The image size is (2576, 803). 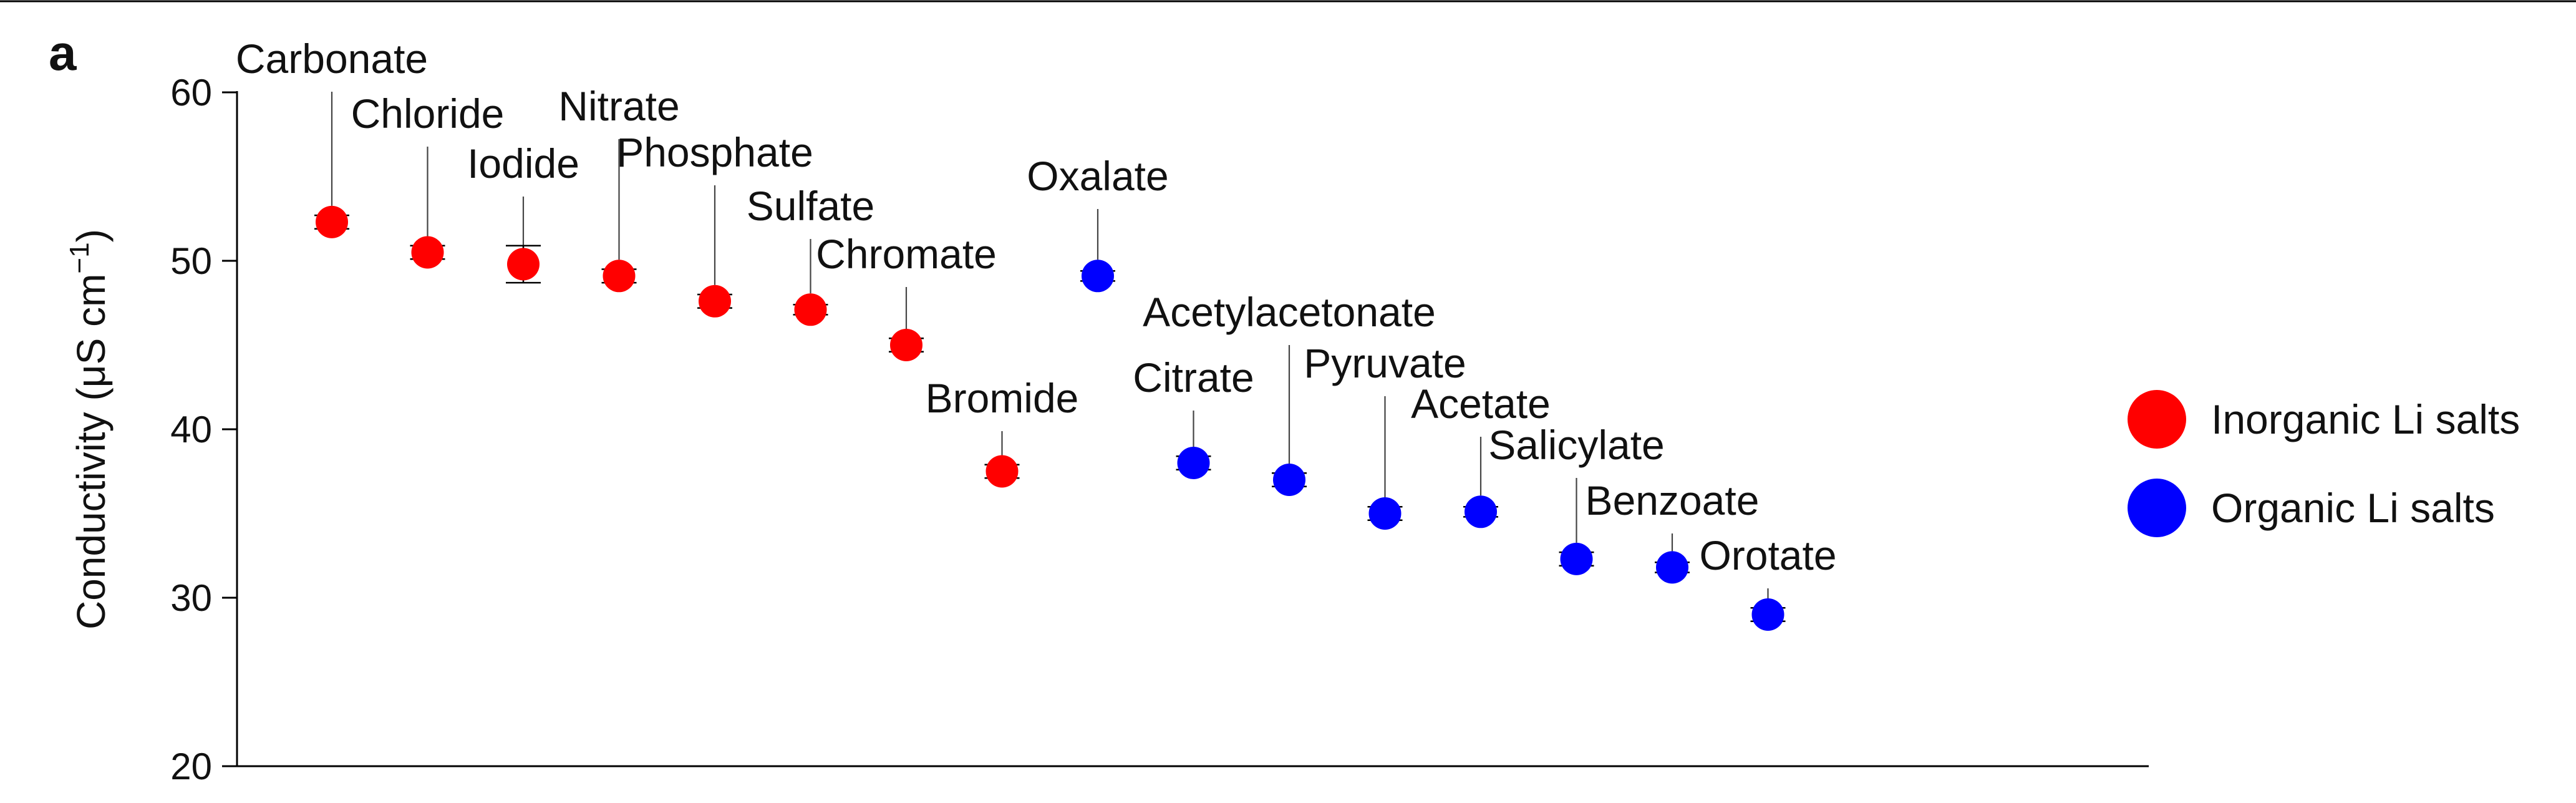 I want to click on y-tick-label: 40, so click(x=191, y=429).